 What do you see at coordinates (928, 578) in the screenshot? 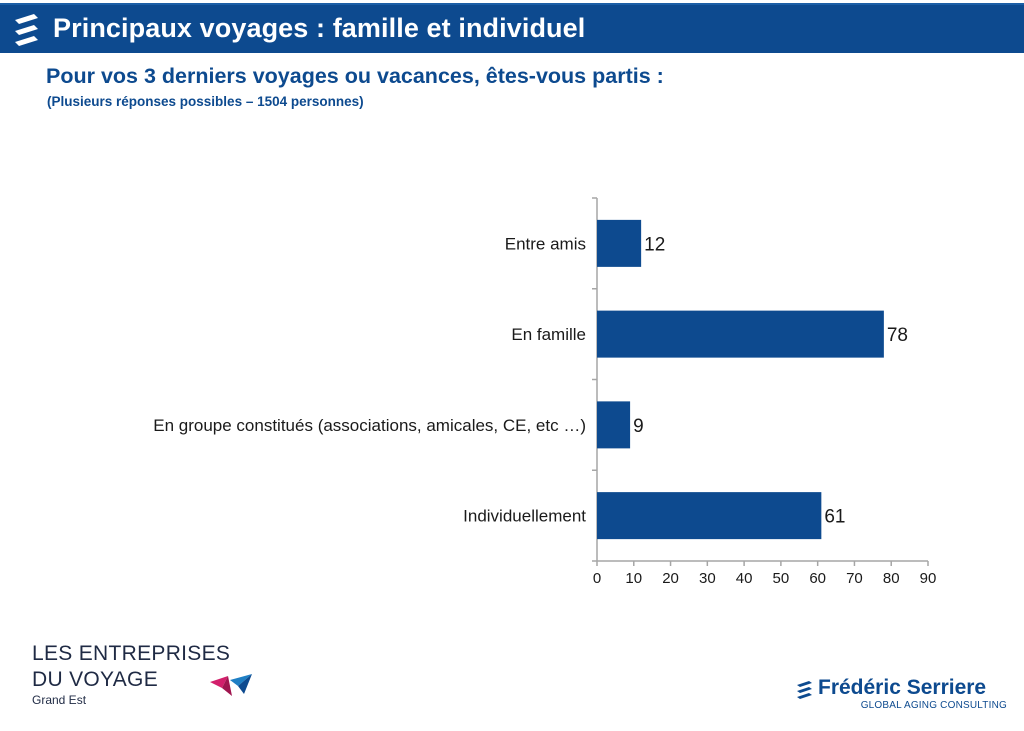
I see `x-tick-label: 90` at bounding box center [928, 578].